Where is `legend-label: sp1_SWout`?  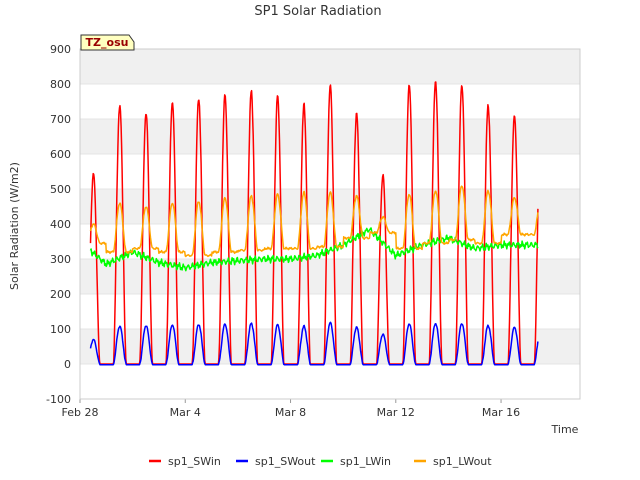
legend-label: sp1_SWout is located at coordinates (285, 461).